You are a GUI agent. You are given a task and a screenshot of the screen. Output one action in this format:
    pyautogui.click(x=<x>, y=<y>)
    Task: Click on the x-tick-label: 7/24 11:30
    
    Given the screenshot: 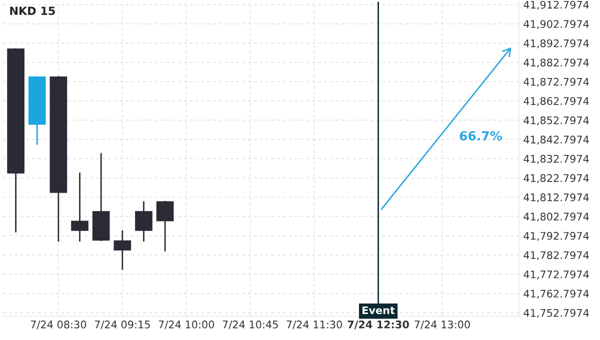 What is the action you would take?
    pyautogui.click(x=314, y=325)
    